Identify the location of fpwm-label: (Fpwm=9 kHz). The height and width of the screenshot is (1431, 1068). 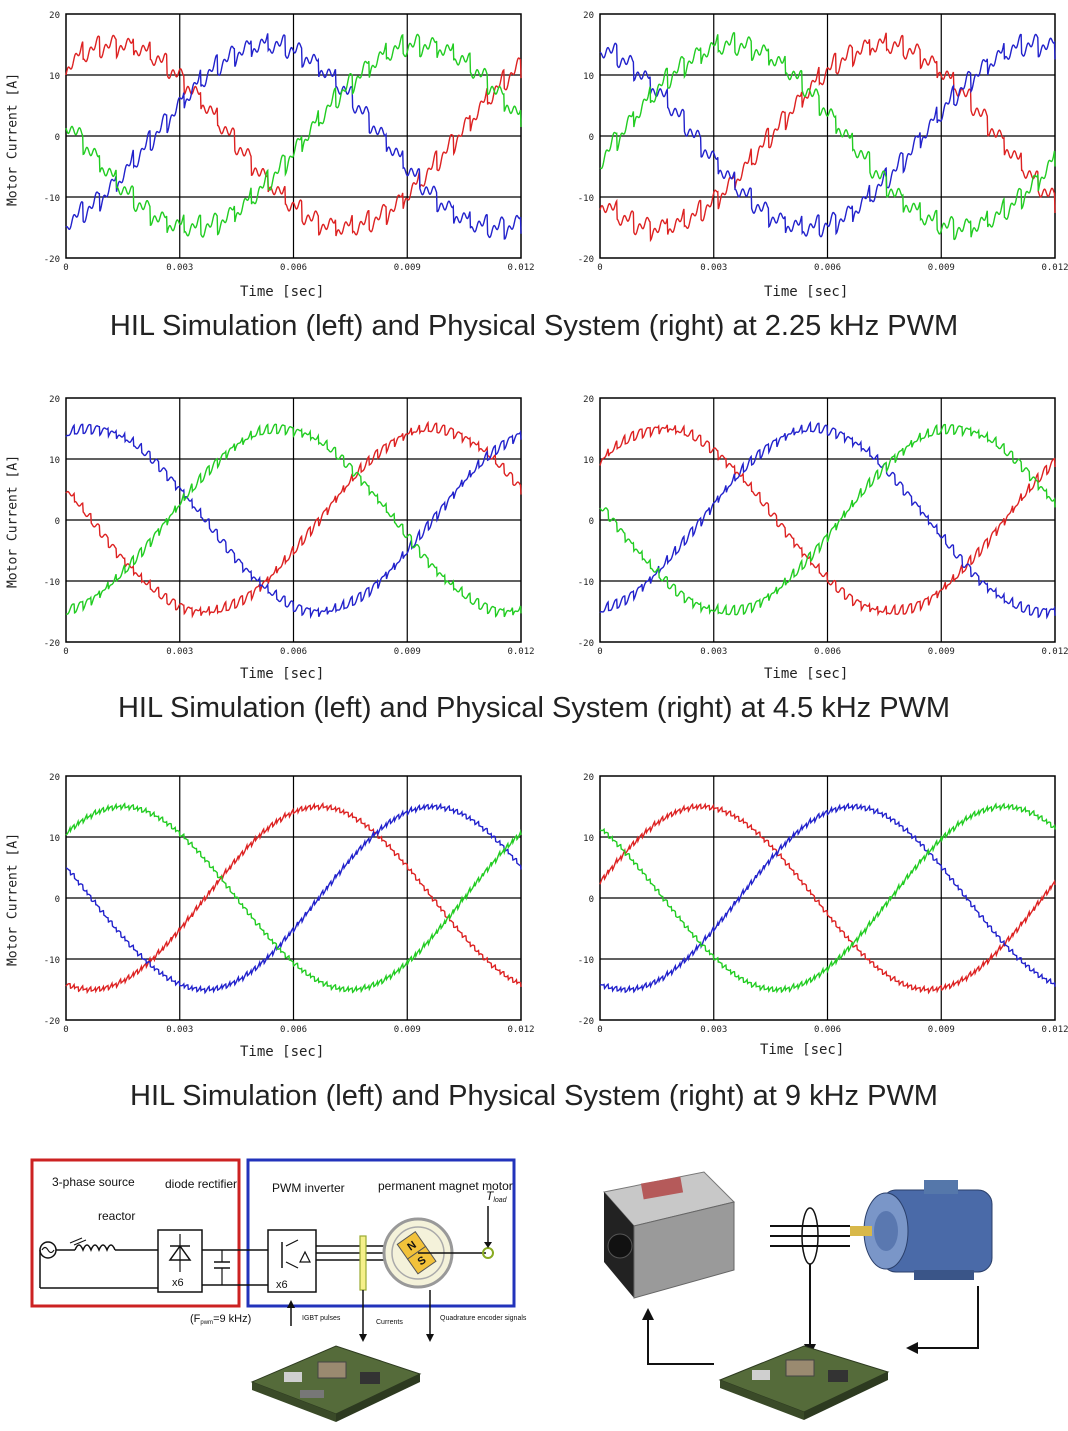
(220, 1319).